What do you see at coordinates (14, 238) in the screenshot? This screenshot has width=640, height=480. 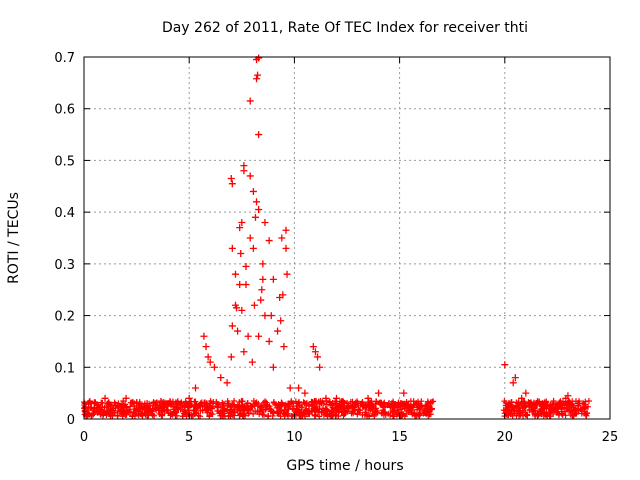 I see `y-axis-label: ROTI / TECUs` at bounding box center [14, 238].